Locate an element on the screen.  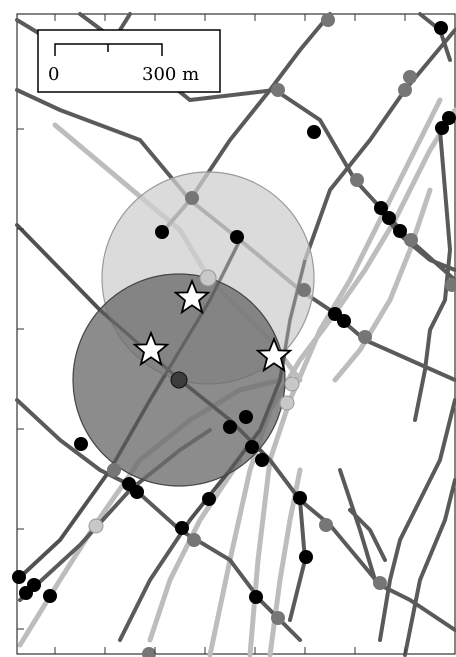
star-markers is located at coordinates (212, 325).